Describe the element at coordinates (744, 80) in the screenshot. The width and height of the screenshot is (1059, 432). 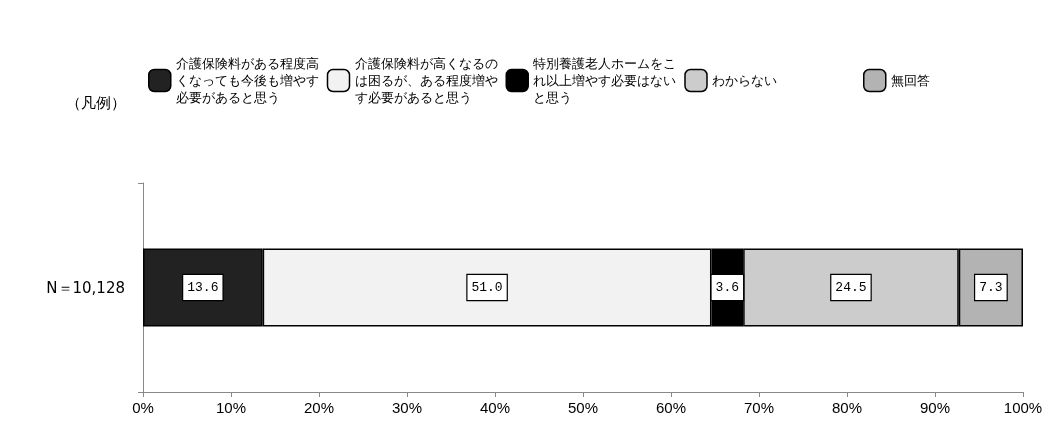
I see `legend-label: わからない` at that location.